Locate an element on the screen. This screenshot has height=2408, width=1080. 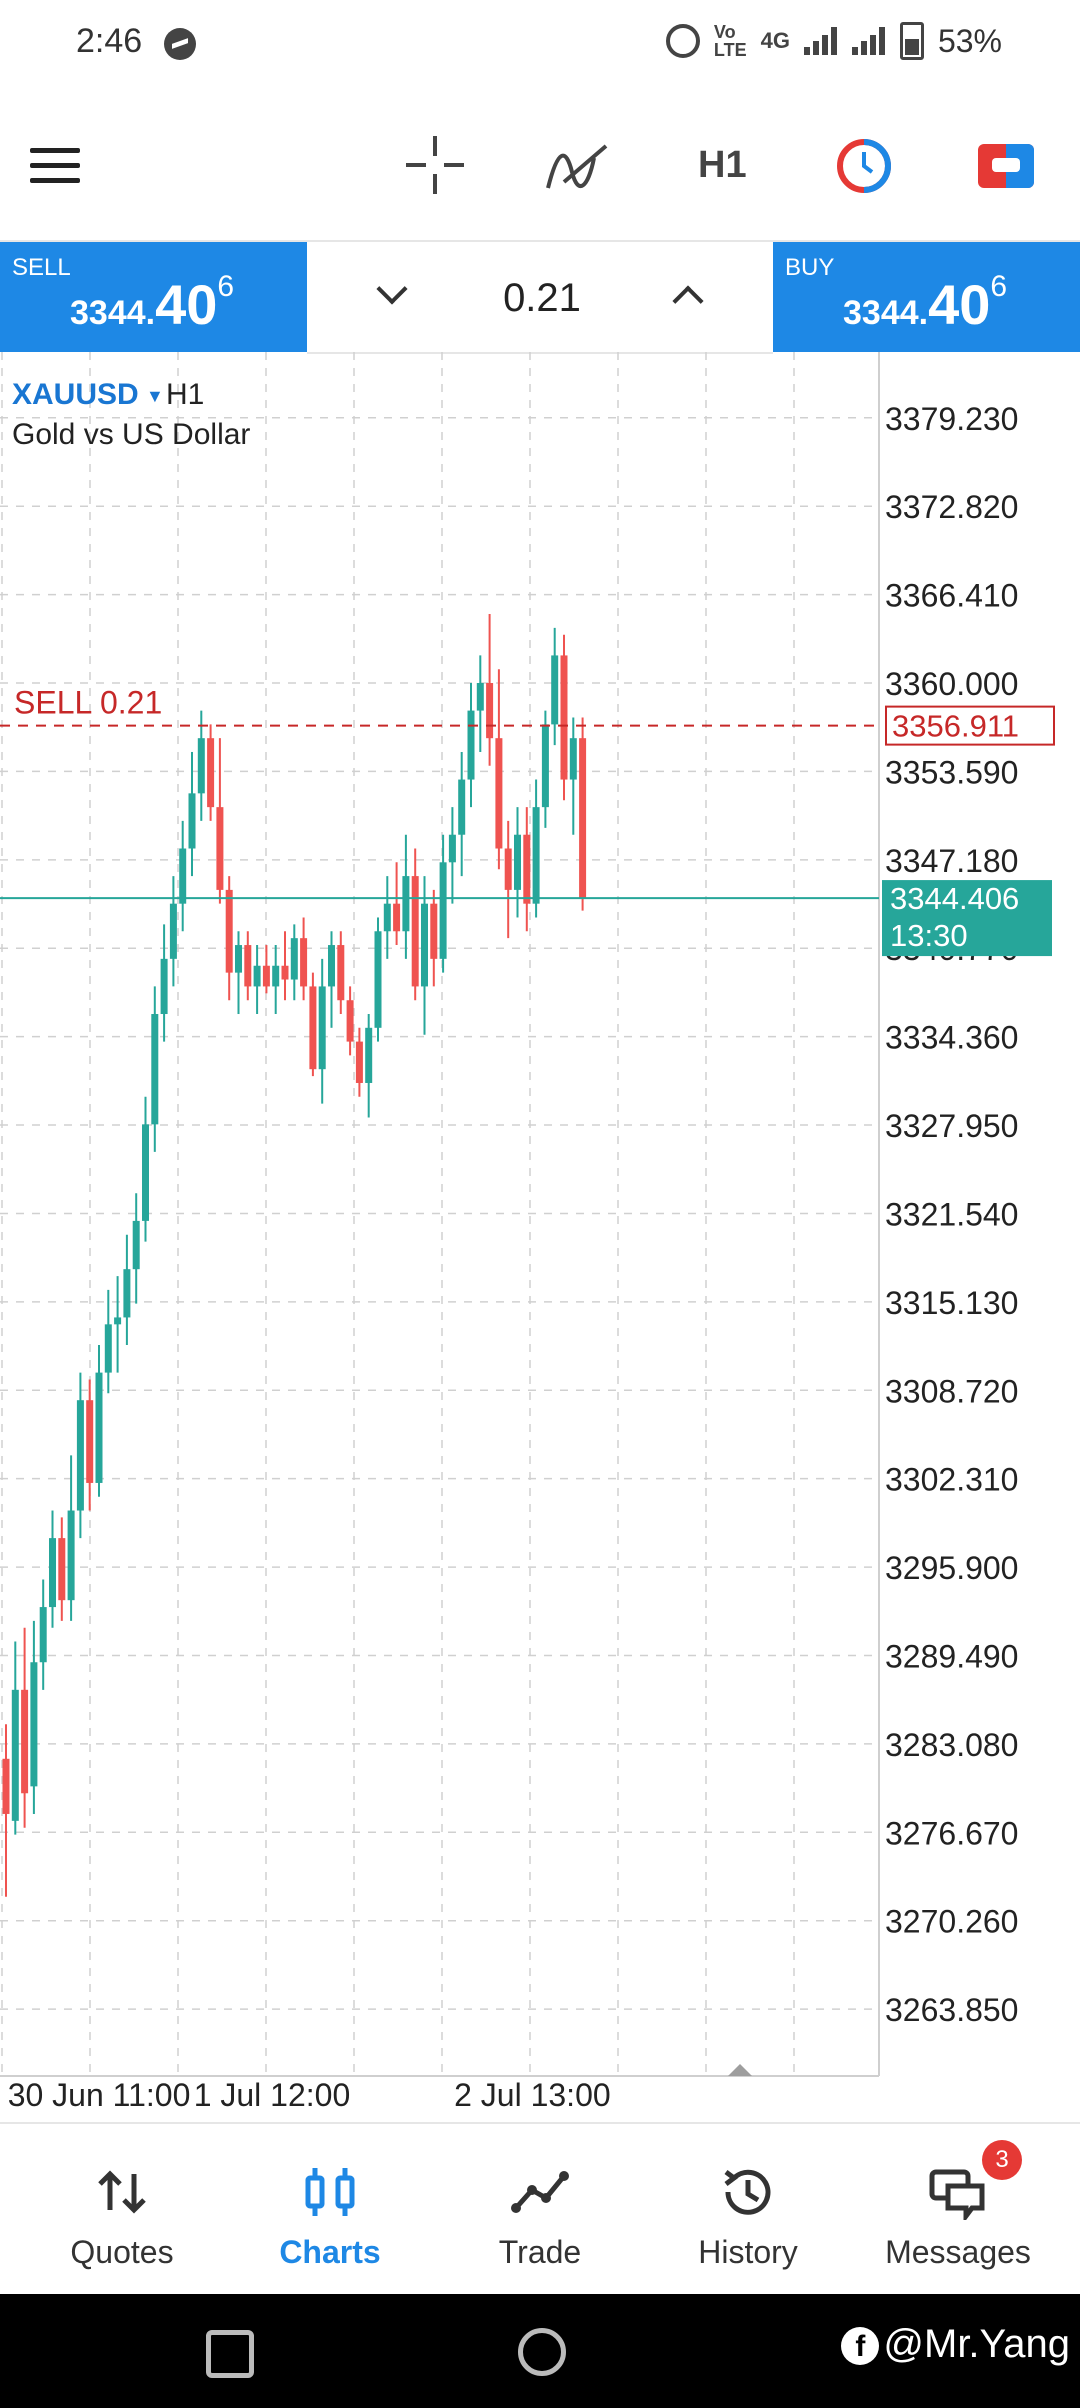
menu-icon is located at coordinates (55, 166).